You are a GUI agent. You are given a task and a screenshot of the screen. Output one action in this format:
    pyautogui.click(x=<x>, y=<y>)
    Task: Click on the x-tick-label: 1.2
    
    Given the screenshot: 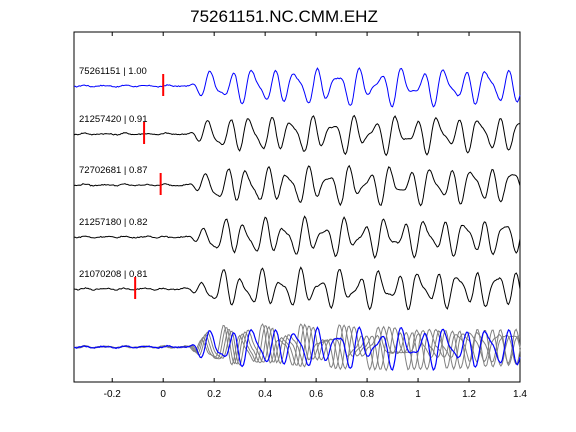 What is the action you would take?
    pyautogui.click(x=469, y=394)
    